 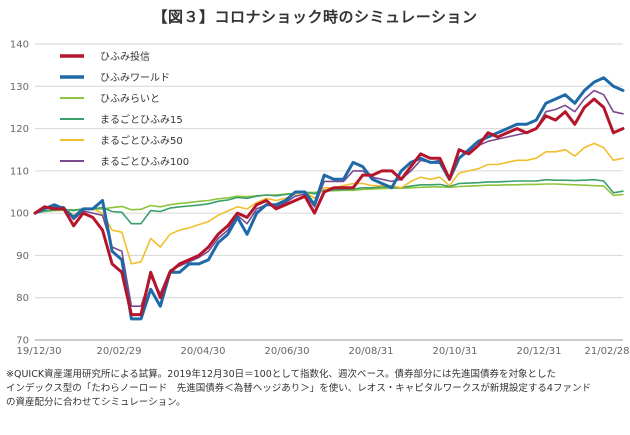 I want to click on x-tick-label: 20/02/29, so click(x=119, y=351).